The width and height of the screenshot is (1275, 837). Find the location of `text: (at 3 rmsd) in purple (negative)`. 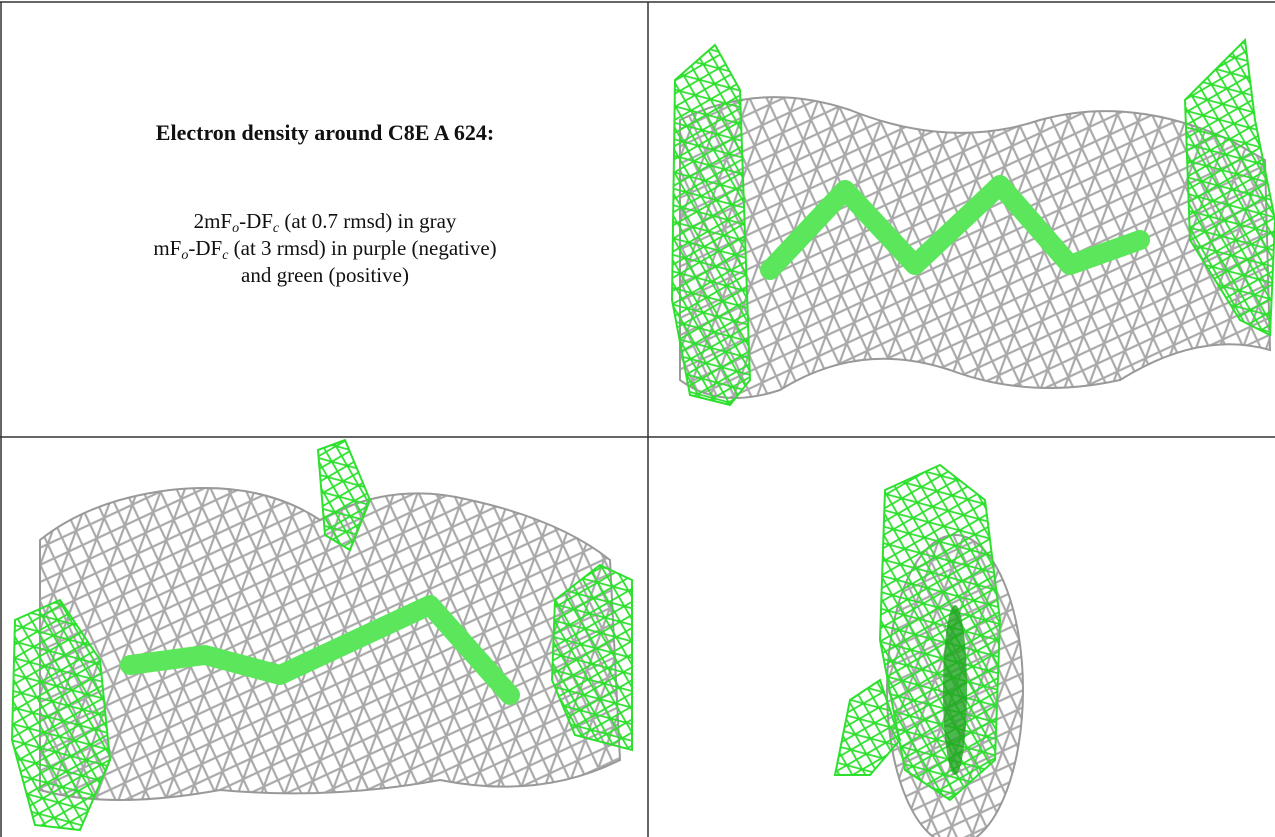

text: (at 3 rmsd) in purple (negative) is located at coordinates (362, 248).